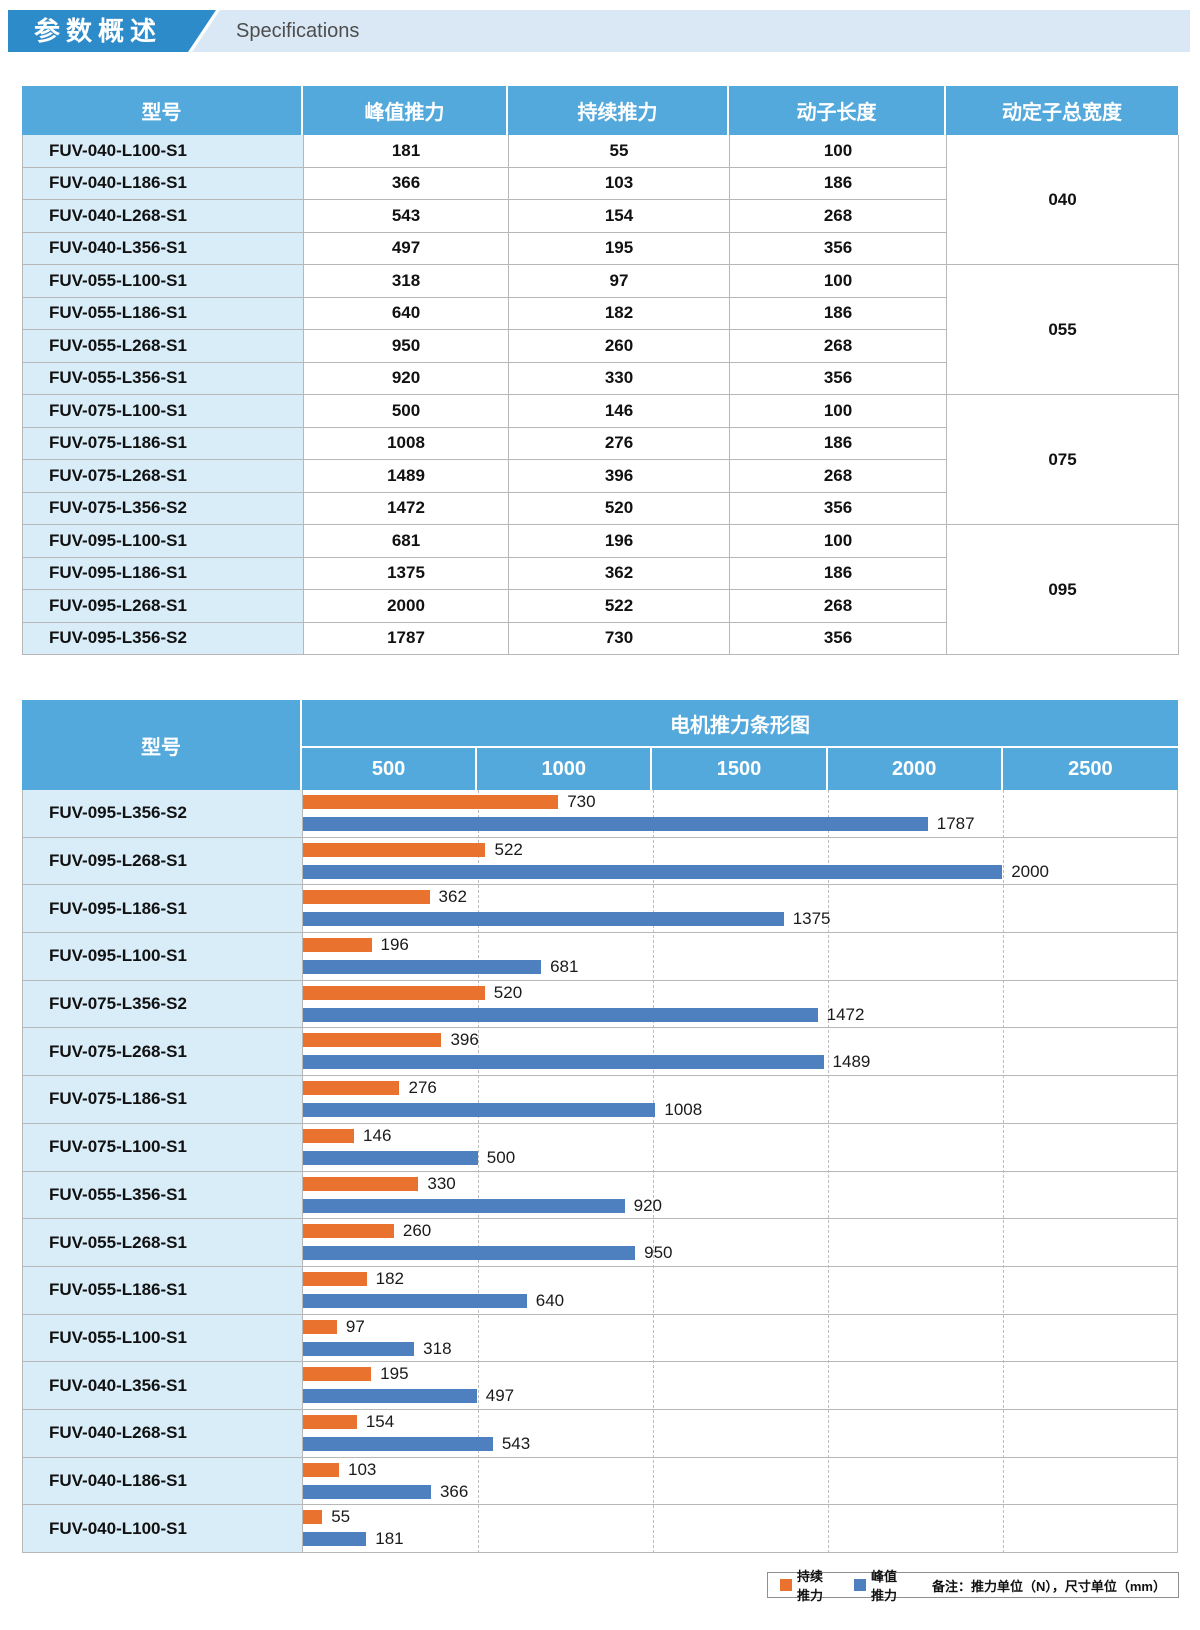 The height and width of the screenshot is (1630, 1200). What do you see at coordinates (740, 1205) in the screenshot?
I see `bar-line: 920` at bounding box center [740, 1205].